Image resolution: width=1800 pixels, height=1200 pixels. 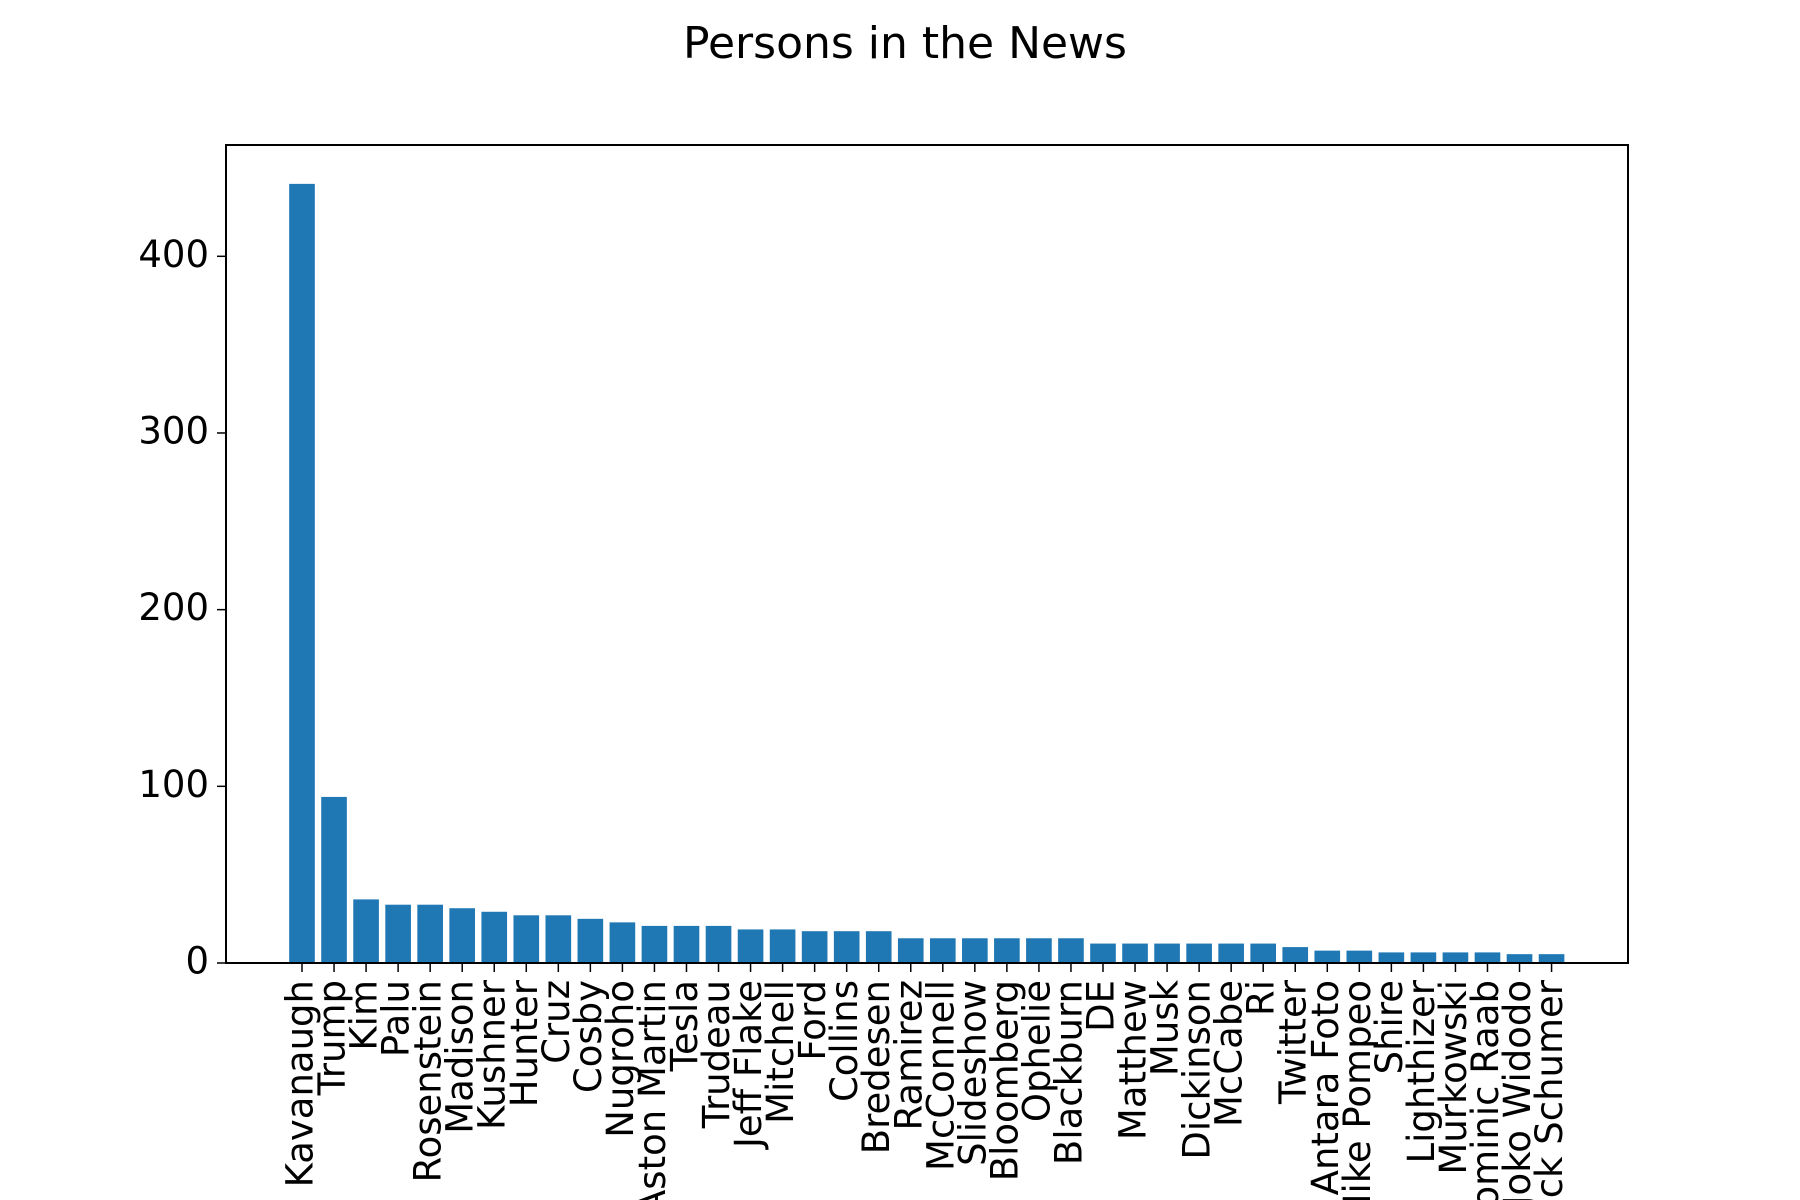 I want to click on x-tick-label: Dickinson, so click(x=1197, y=1070).